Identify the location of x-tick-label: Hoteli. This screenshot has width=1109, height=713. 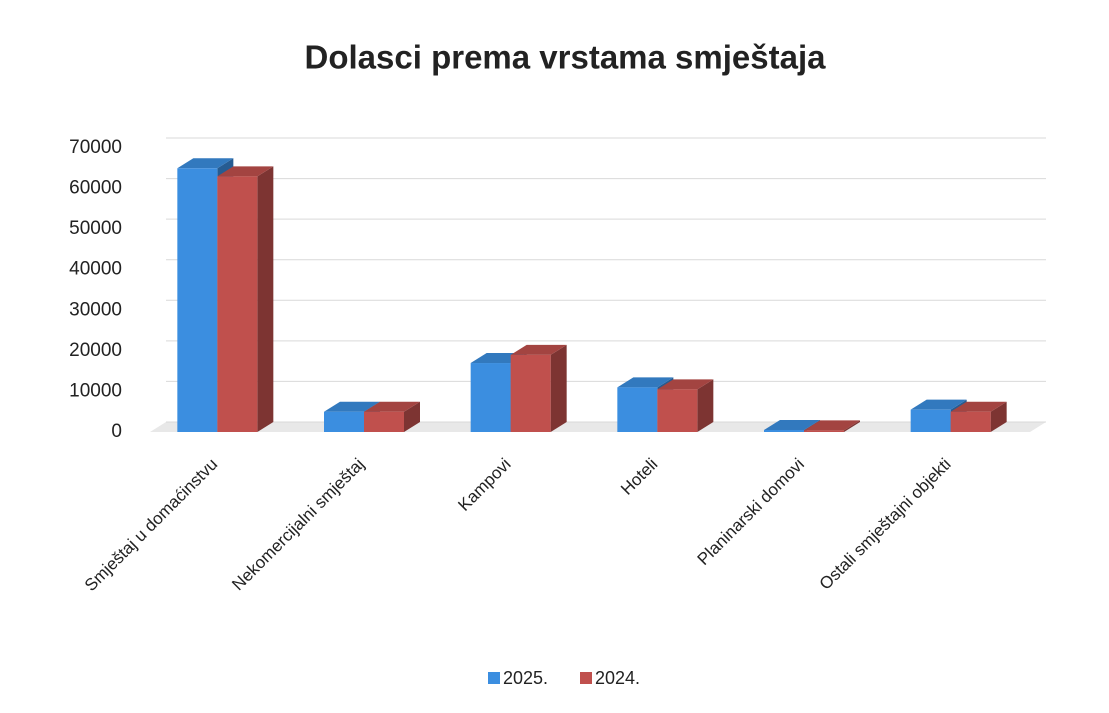
(639, 477).